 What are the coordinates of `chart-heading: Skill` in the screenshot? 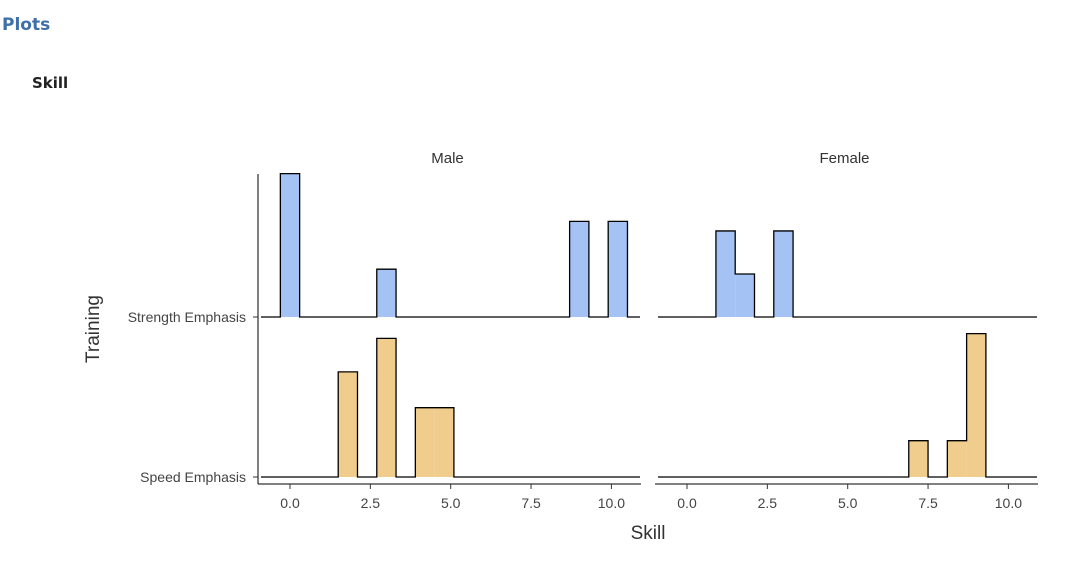 It's located at (50, 83).